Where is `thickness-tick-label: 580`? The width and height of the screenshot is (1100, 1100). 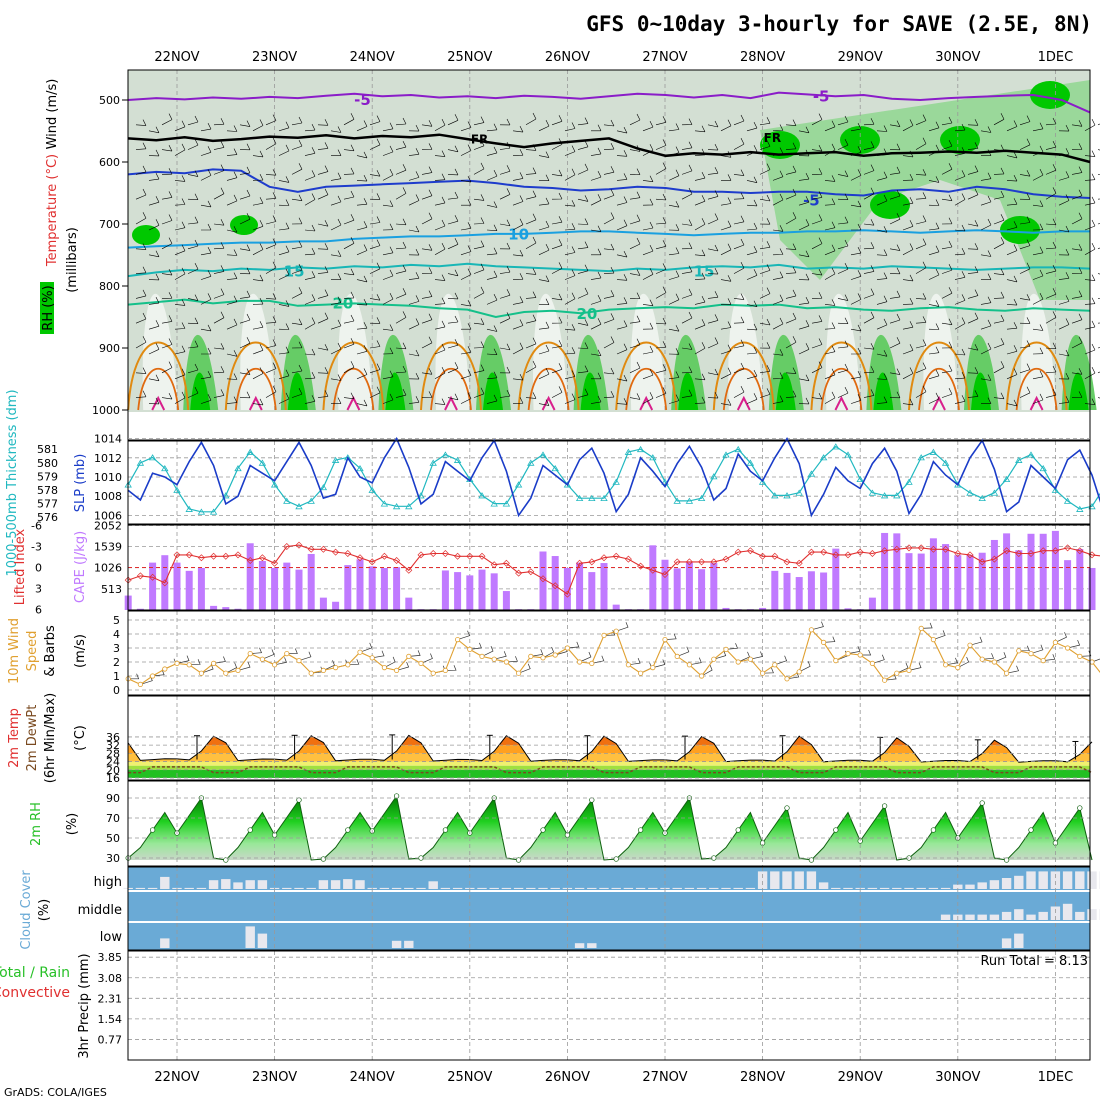 thickness-tick-label: 580 is located at coordinates (47, 463).